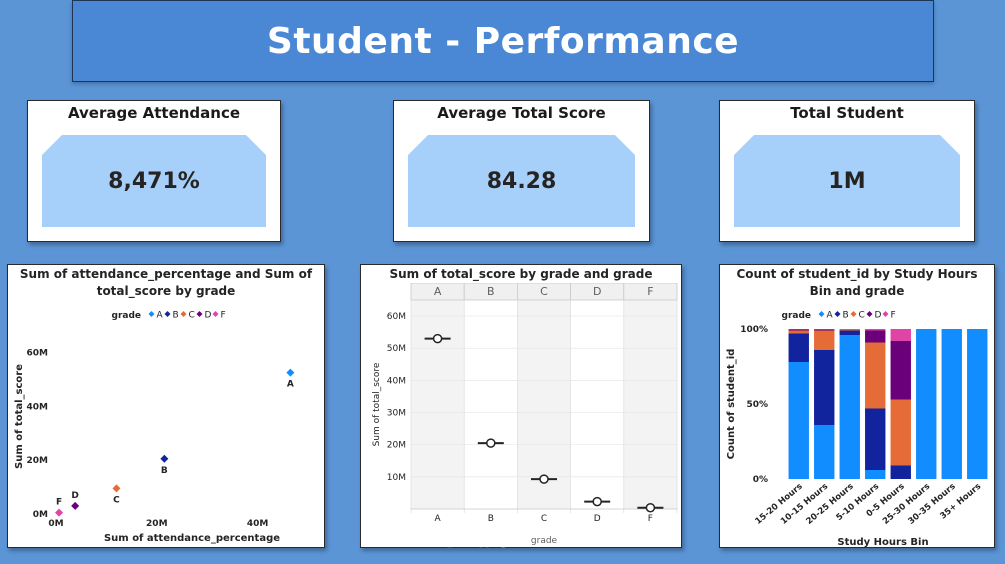  Describe the element at coordinates (757, 405) in the screenshot. I see `y-tick-label: 50%` at that location.